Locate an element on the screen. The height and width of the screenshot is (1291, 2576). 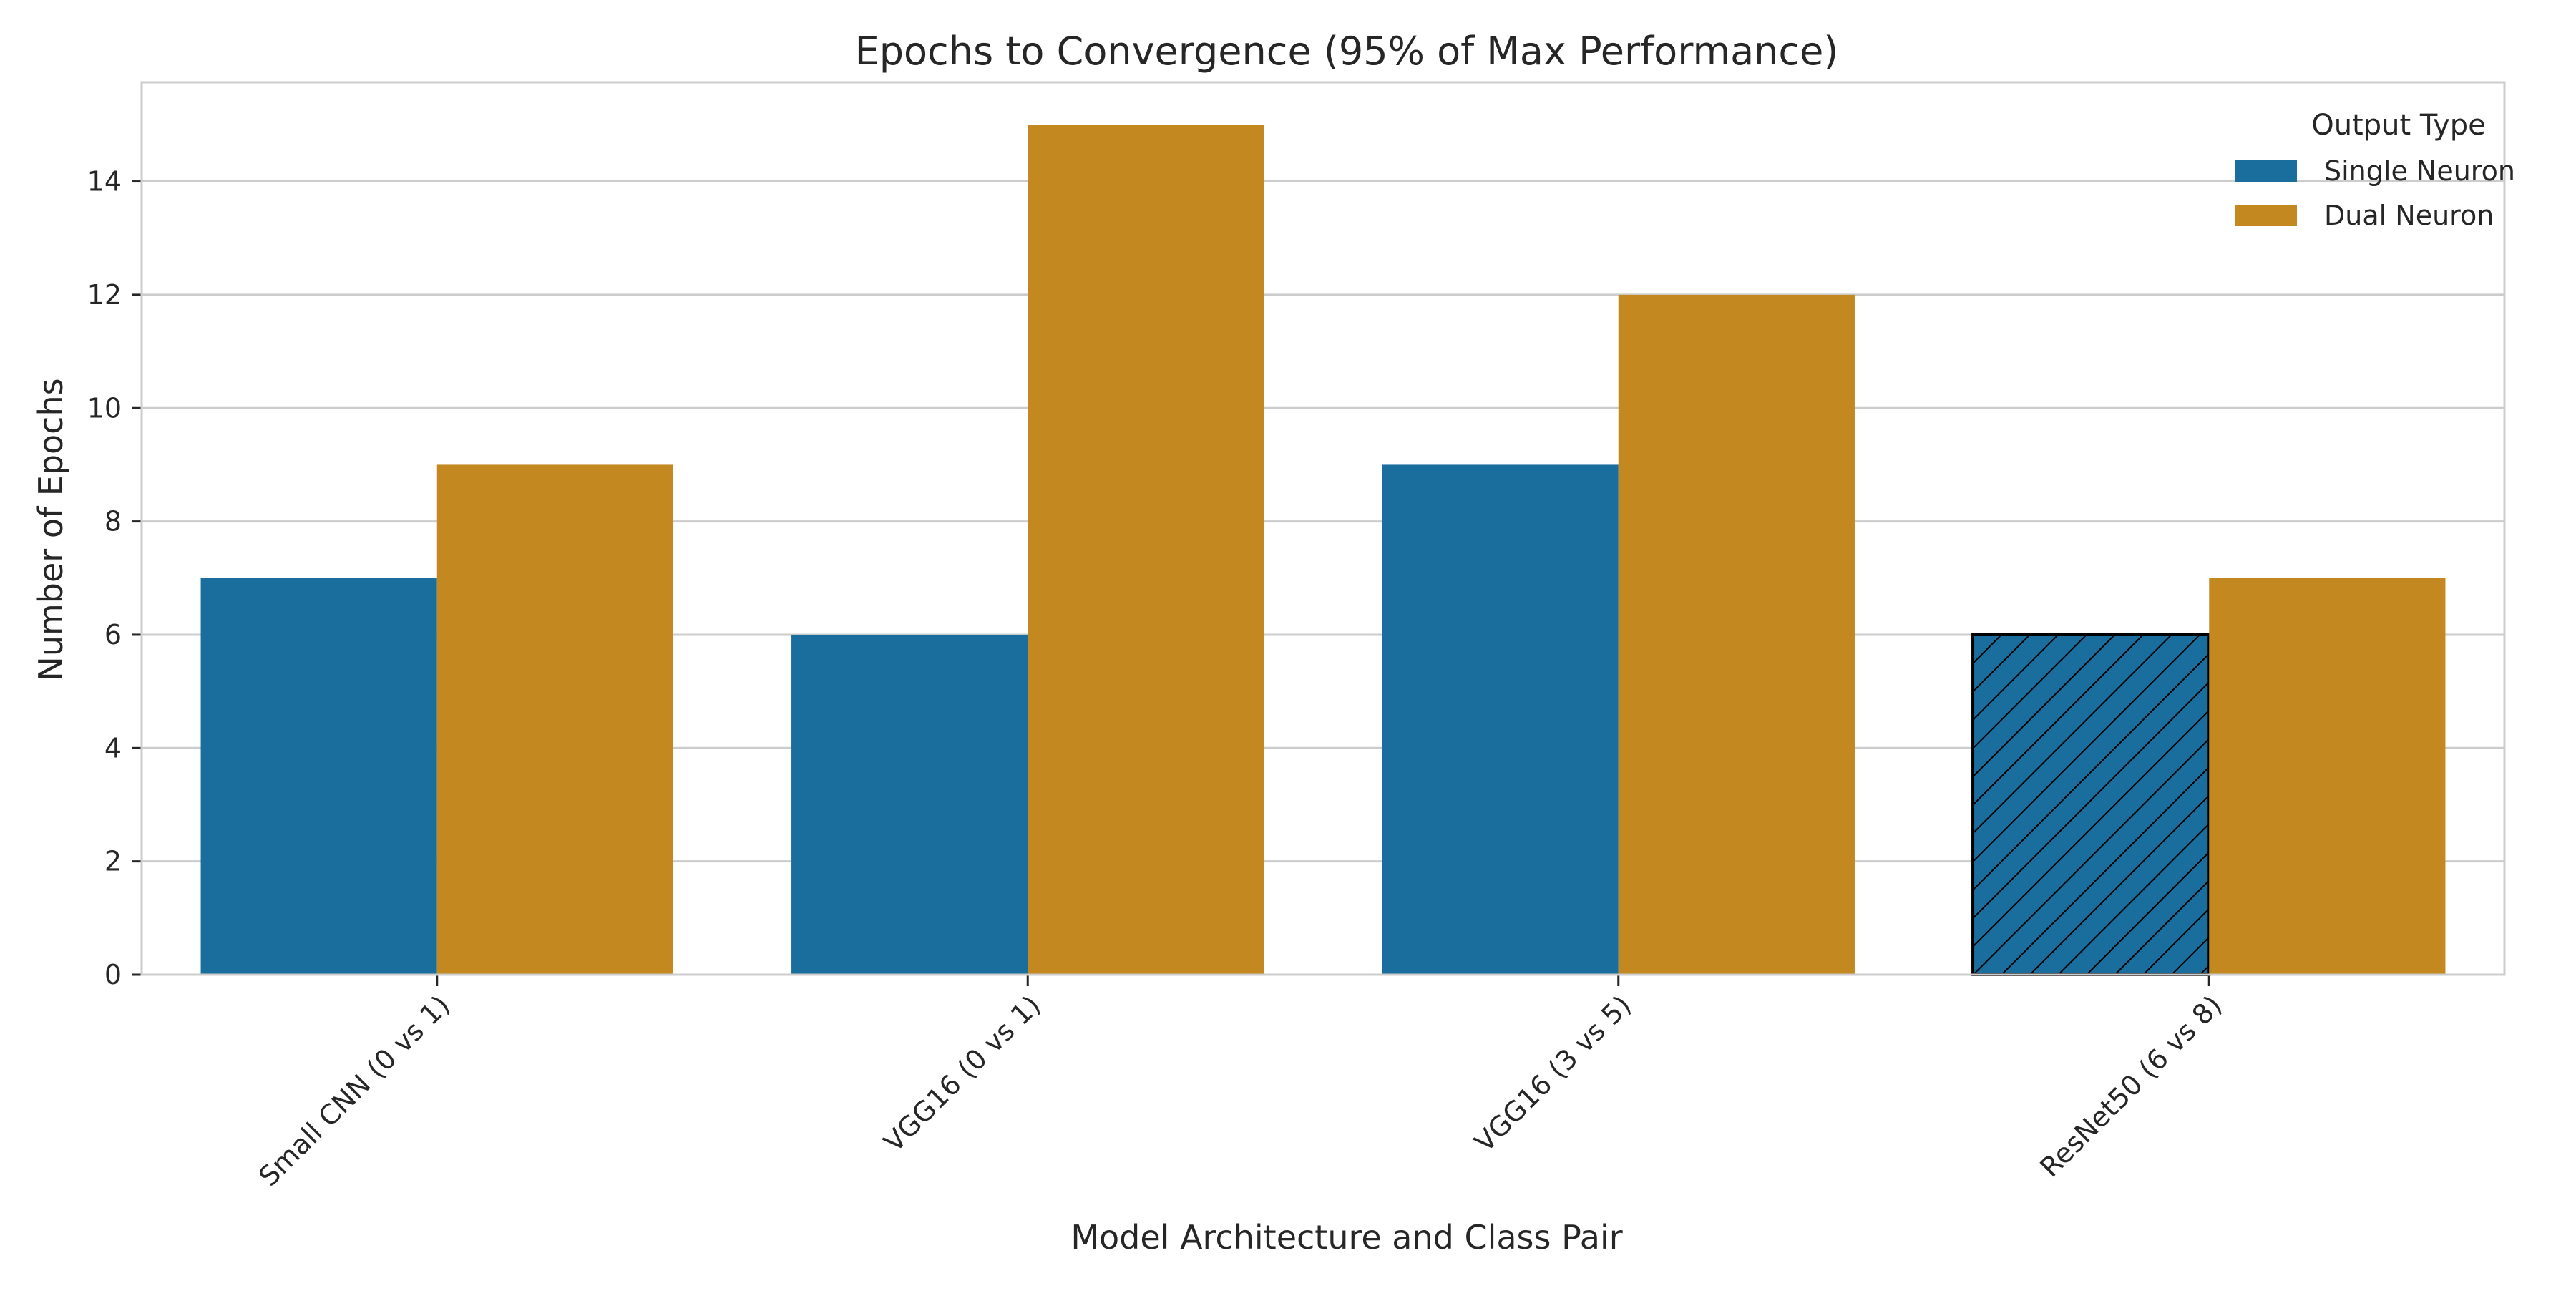
legend: Output Type Single Neuron Dual Neuron is located at coordinates (2375, 170).